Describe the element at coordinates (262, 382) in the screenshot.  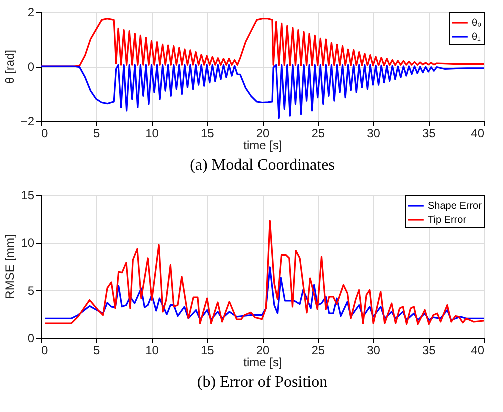
I see `text: (b) Error of Position` at that location.